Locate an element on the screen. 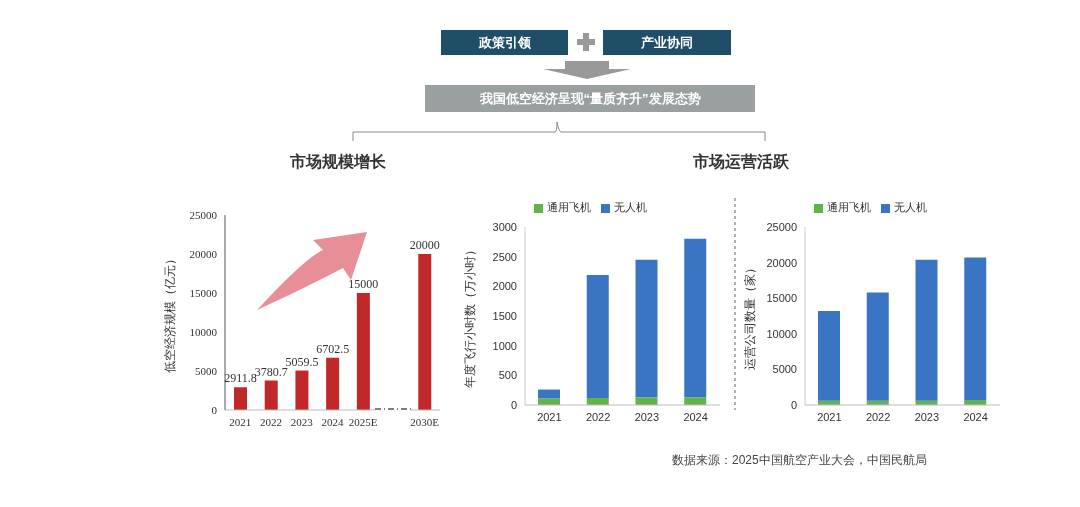  x-tick-label: 2025E is located at coordinates (363, 421).